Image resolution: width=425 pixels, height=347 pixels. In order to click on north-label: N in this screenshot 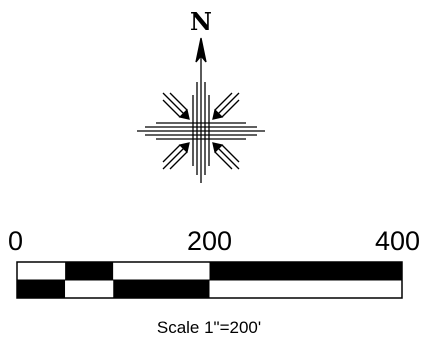, I will do `click(201, 21)`.